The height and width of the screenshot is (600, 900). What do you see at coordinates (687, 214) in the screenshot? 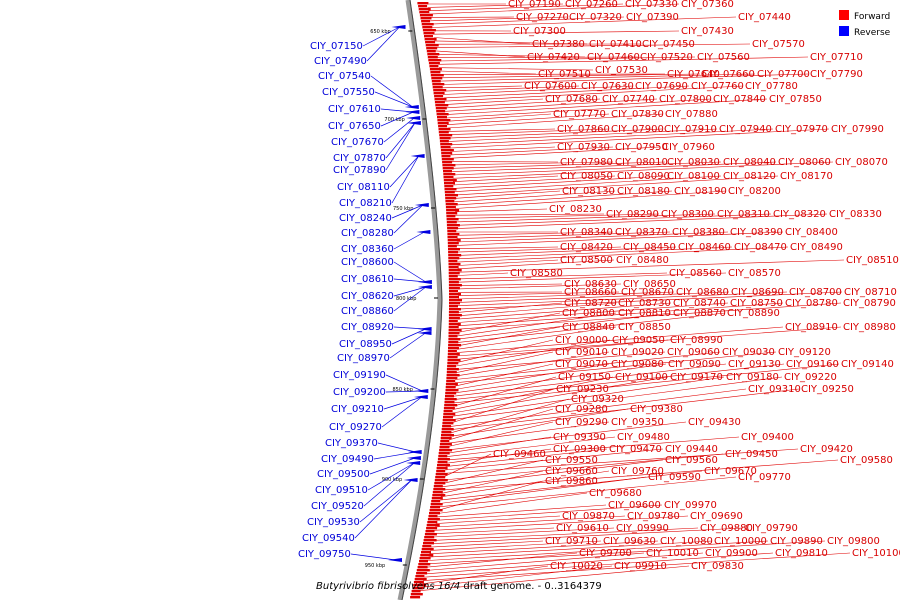
I see `forward-gene-label: CIY_08300` at bounding box center [687, 214].